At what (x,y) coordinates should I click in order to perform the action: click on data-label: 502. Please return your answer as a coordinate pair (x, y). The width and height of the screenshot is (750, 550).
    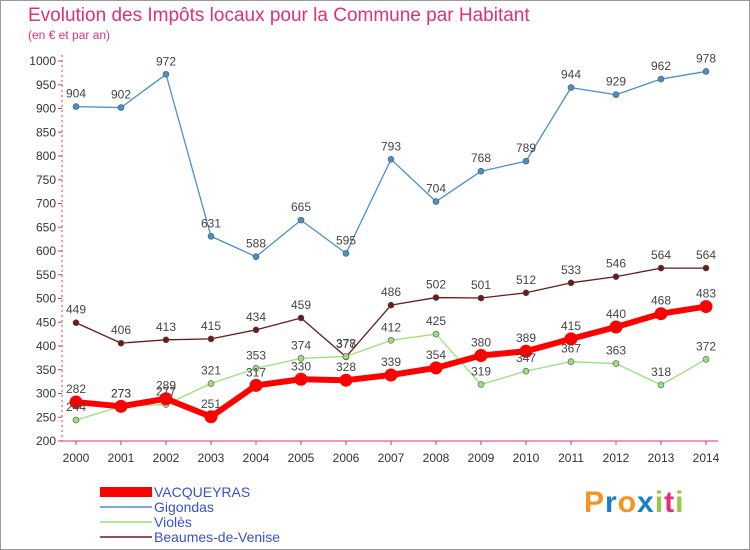
    Looking at the image, I should click on (436, 285).